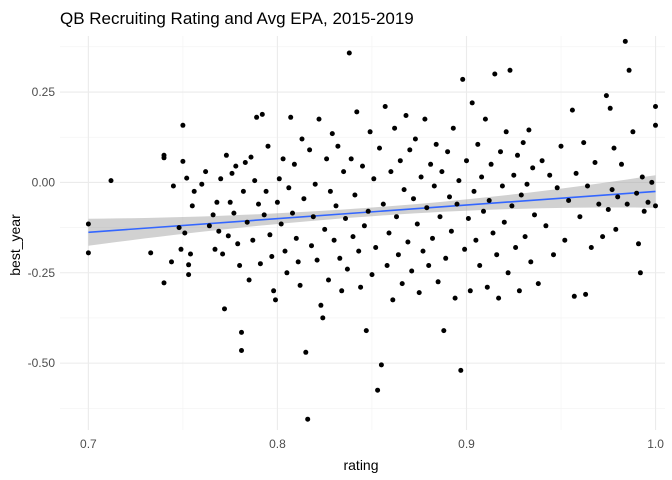 The width and height of the screenshot is (672, 480). What do you see at coordinates (360, 465) in the screenshot?
I see `x-axis-title: rating` at bounding box center [360, 465].